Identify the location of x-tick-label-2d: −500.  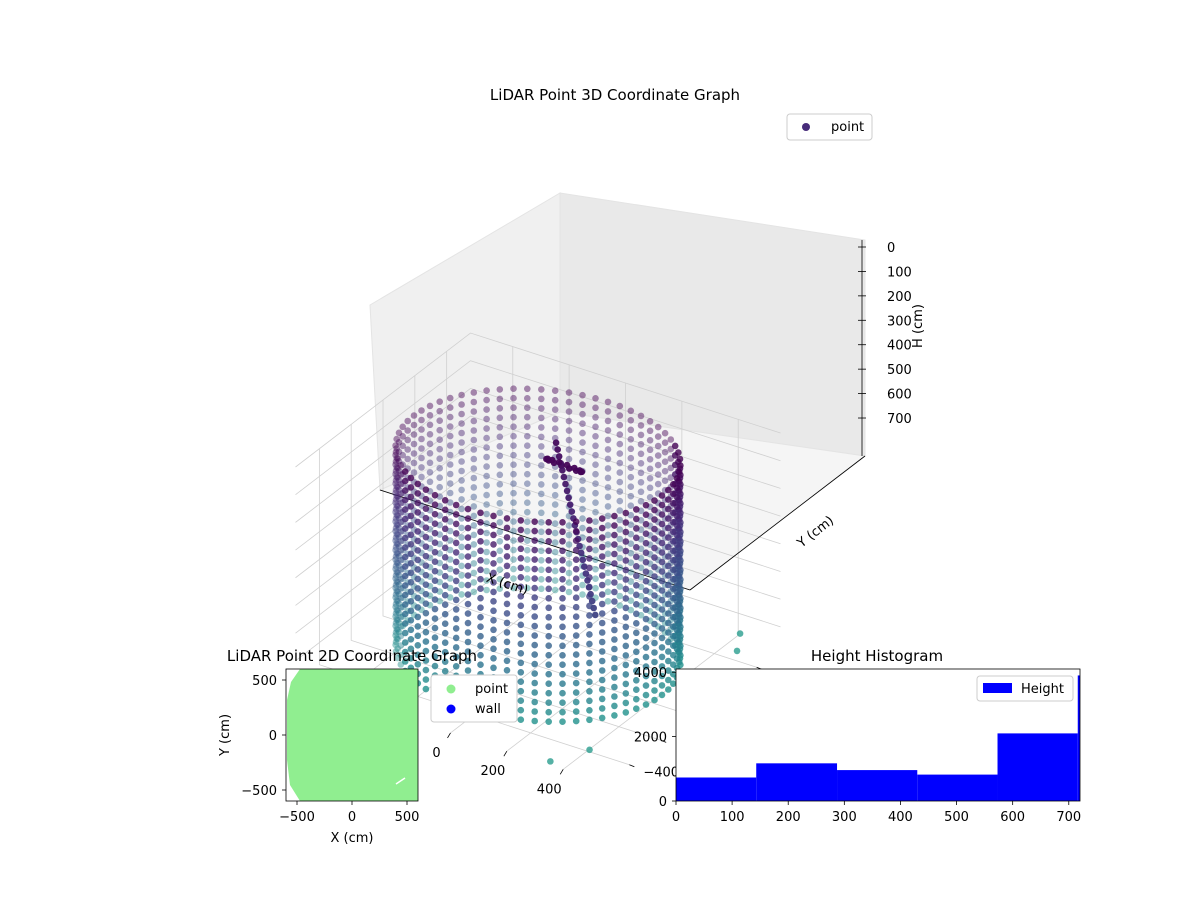
(297, 817).